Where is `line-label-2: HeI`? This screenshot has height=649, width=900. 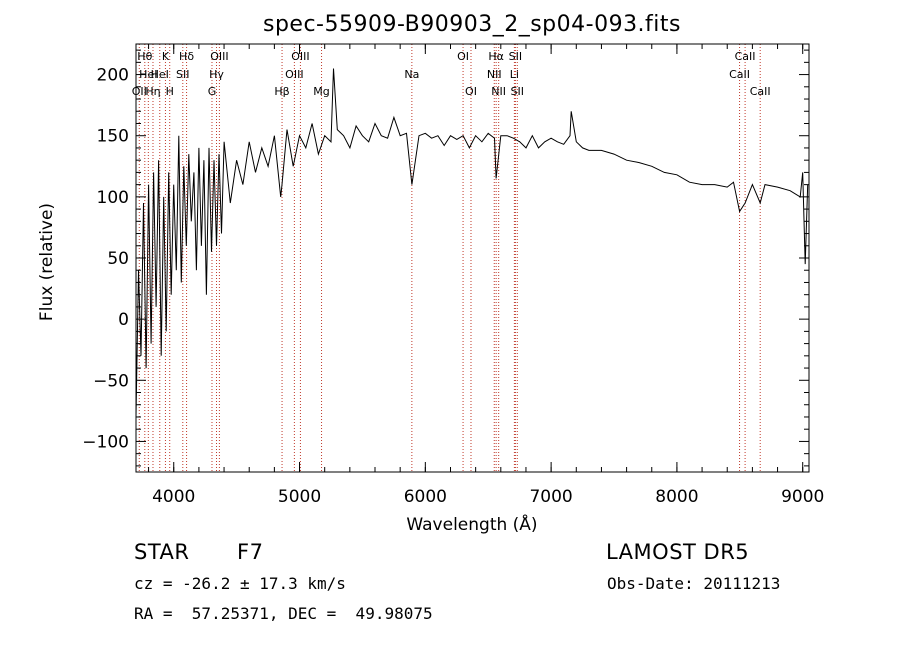 line-label-2: HeI is located at coordinates (148, 74).